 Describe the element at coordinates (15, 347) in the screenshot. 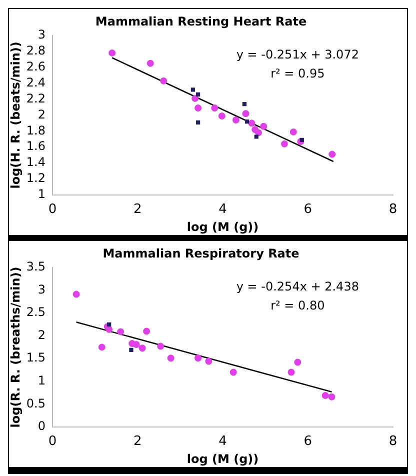

I see `y-axis-title: log(R. R. (breaths/min))` at that location.